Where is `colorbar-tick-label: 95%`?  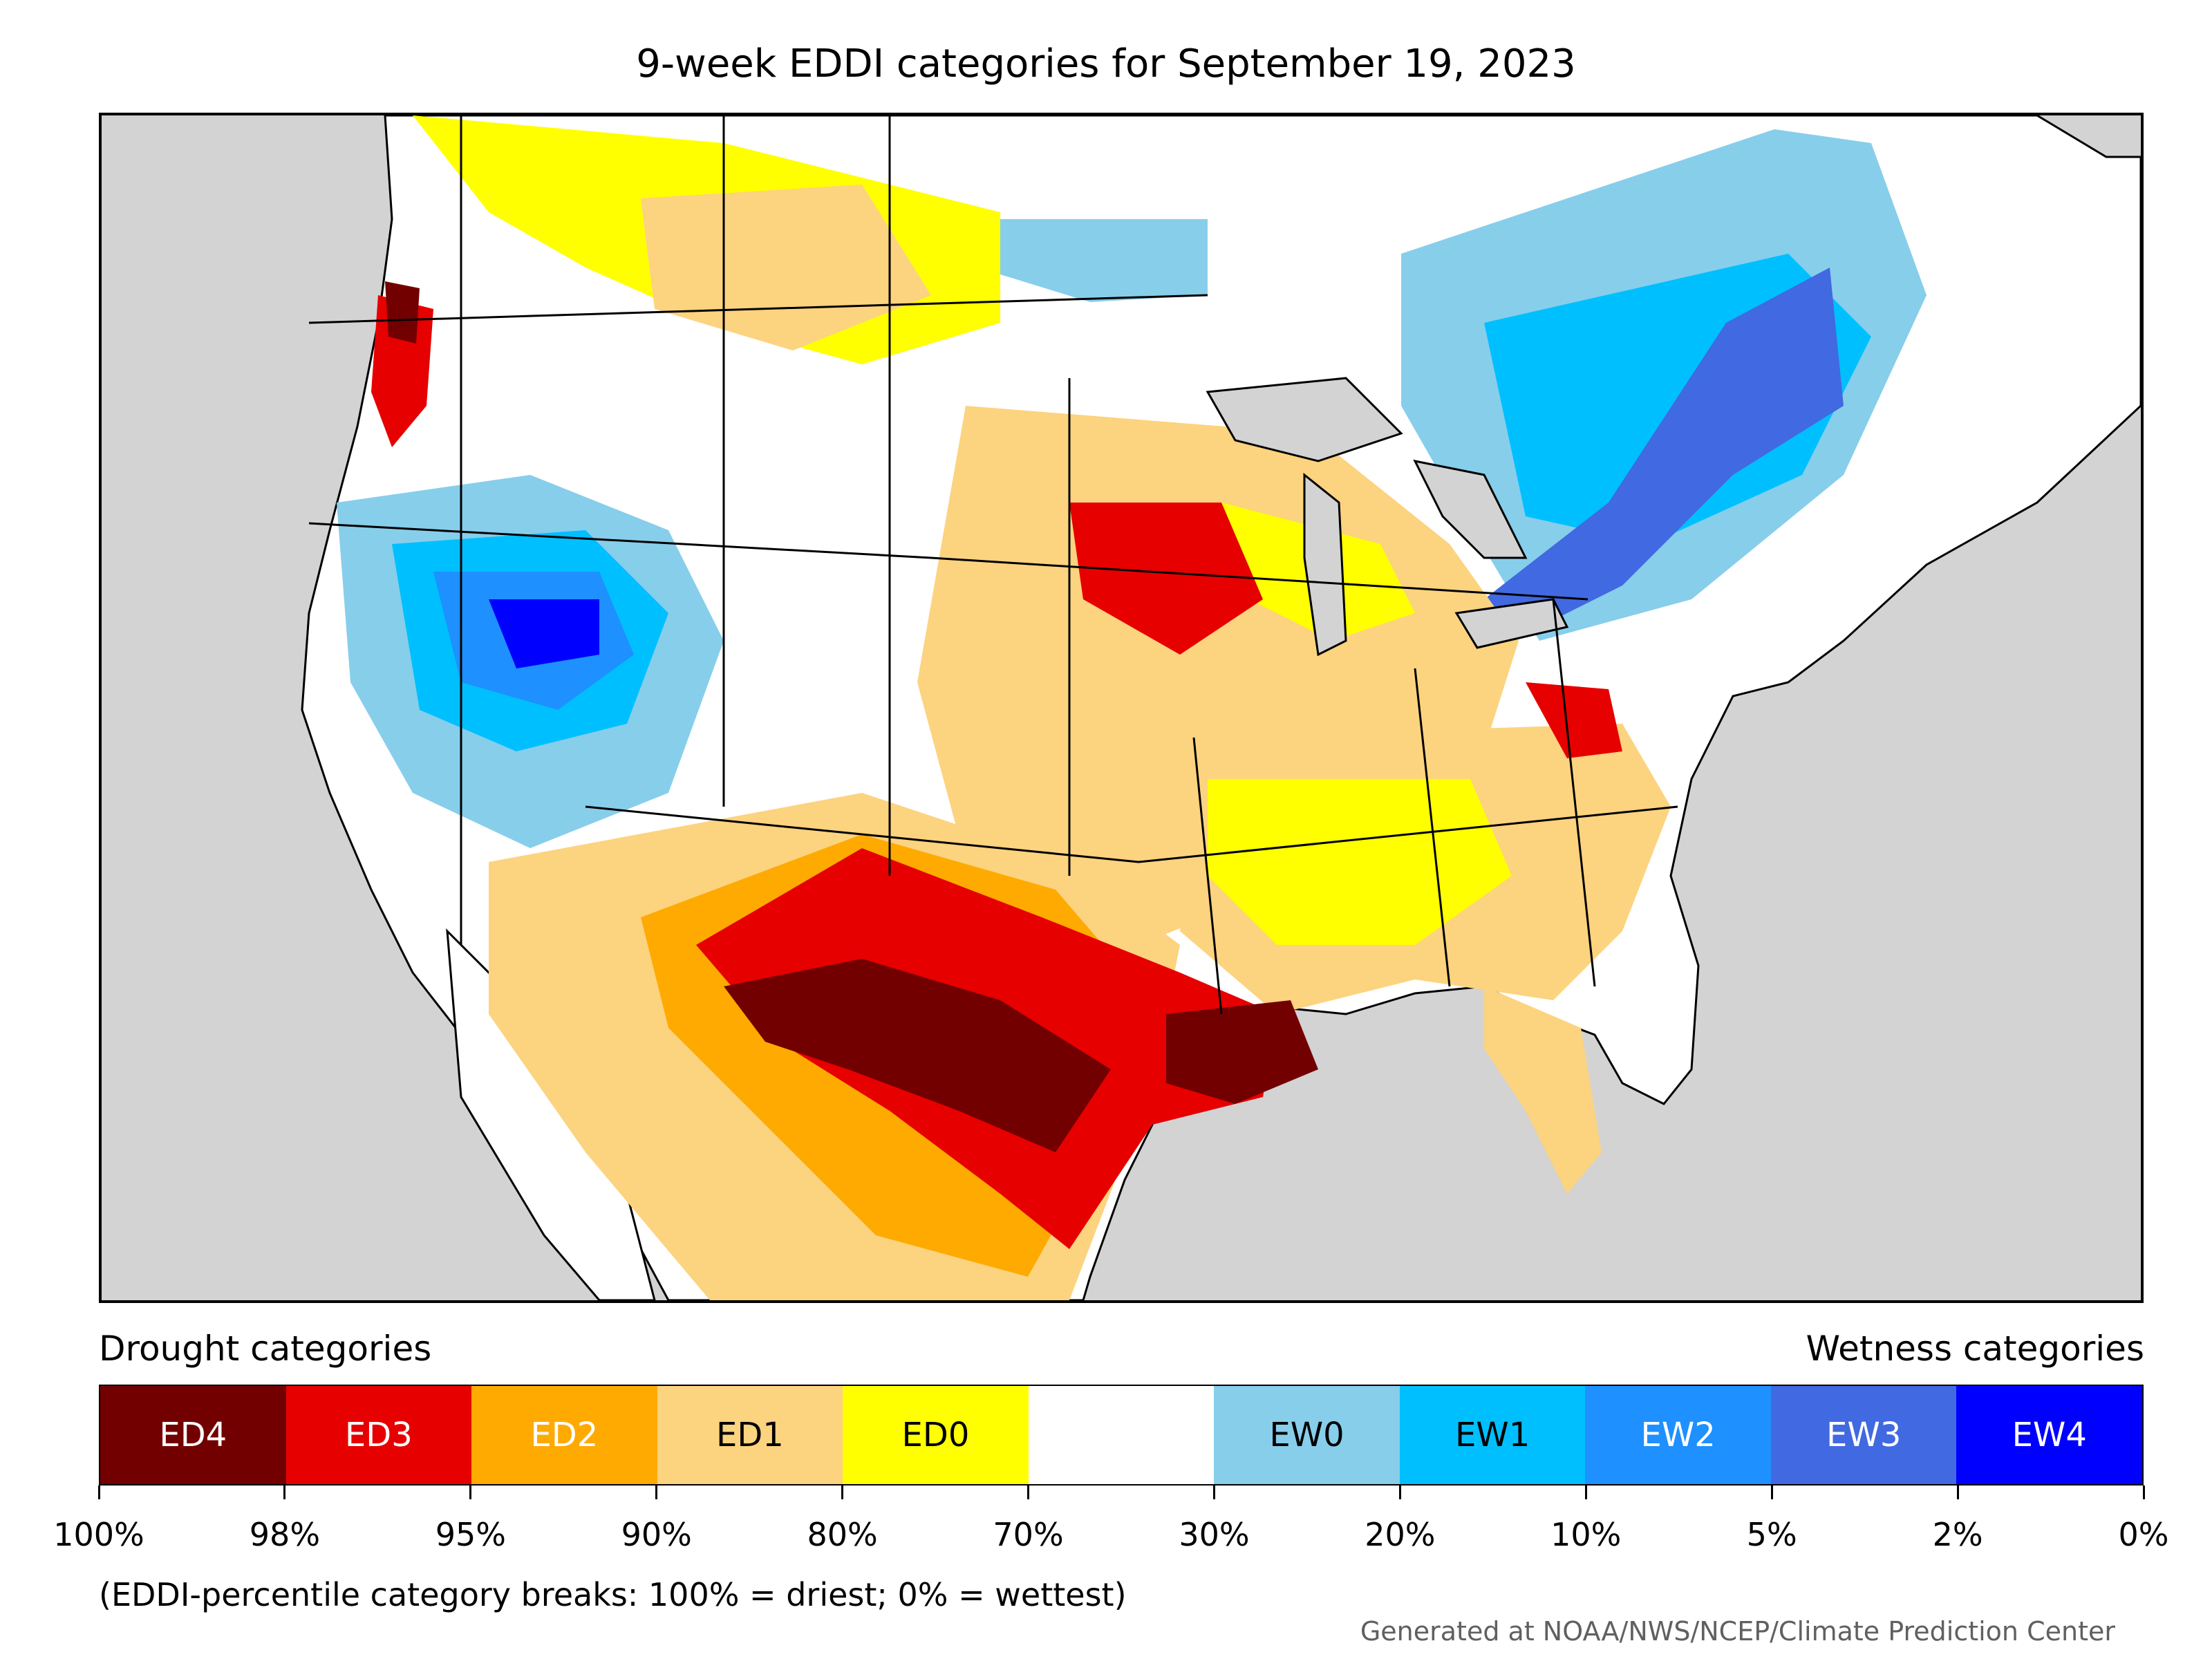 colorbar-tick-label: 95% is located at coordinates (470, 1535).